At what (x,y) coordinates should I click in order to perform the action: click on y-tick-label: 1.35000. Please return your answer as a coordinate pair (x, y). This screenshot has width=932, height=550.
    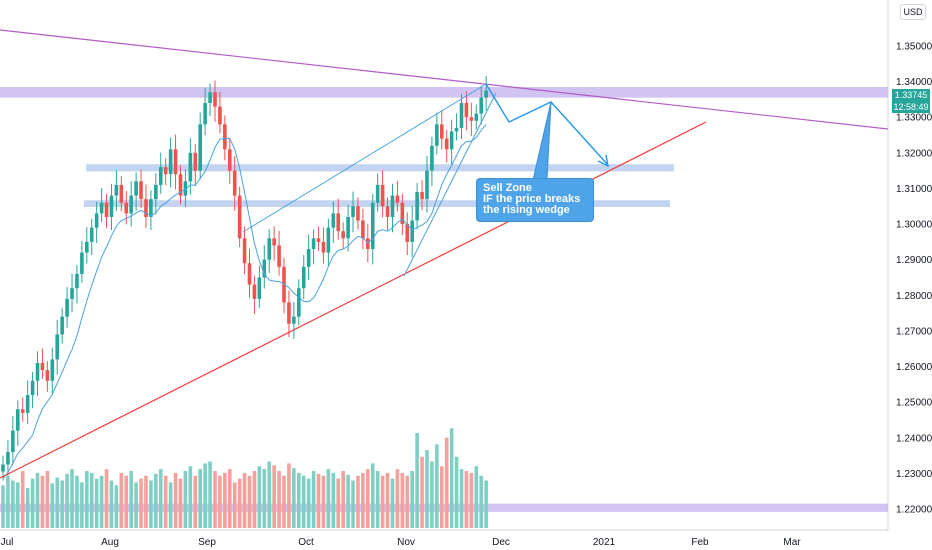
    Looking at the image, I should click on (914, 47).